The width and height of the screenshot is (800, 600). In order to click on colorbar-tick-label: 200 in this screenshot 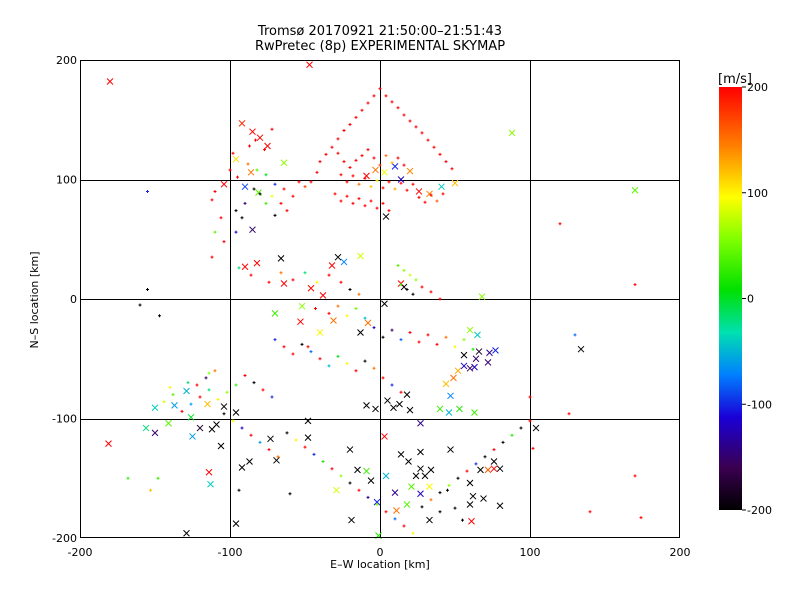, I will do `click(757, 87)`.